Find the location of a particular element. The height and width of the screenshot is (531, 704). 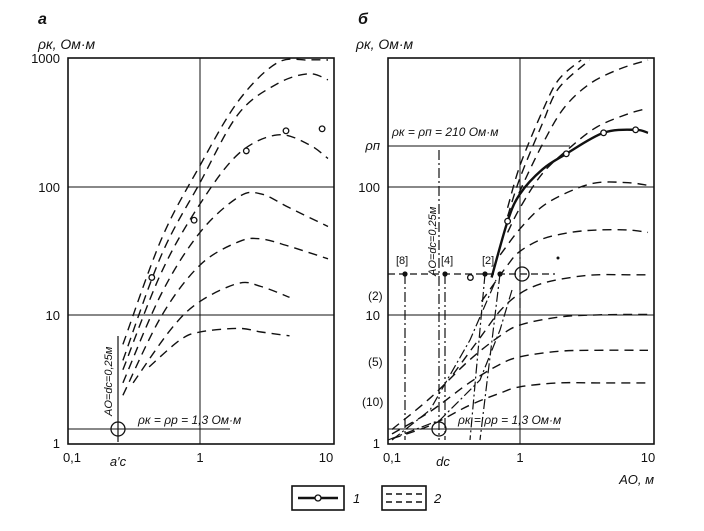

panel-b-series-3-line is located at coordinates (577, 140).